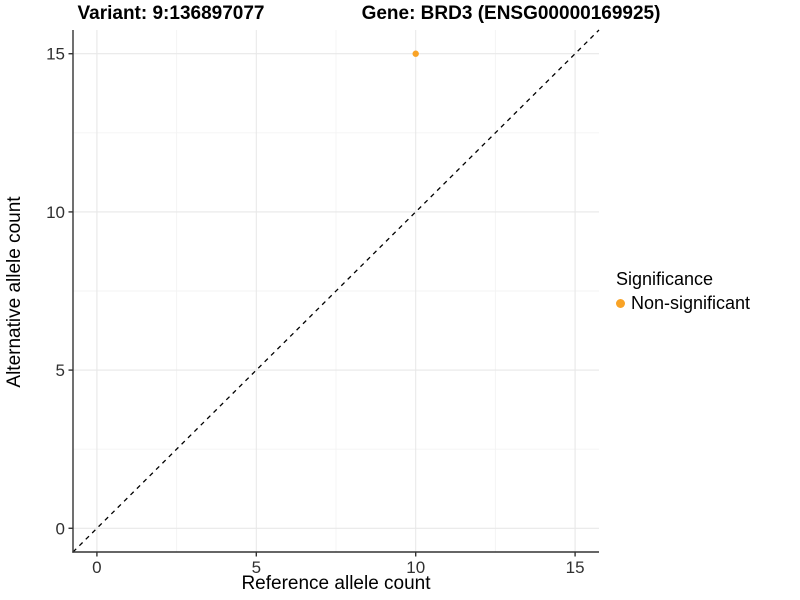 This screenshot has height=600, width=800. Describe the element at coordinates (511, 13) in the screenshot. I see `plot-title-gene: Gene: BRD3 (ENSG00000169925)` at that location.